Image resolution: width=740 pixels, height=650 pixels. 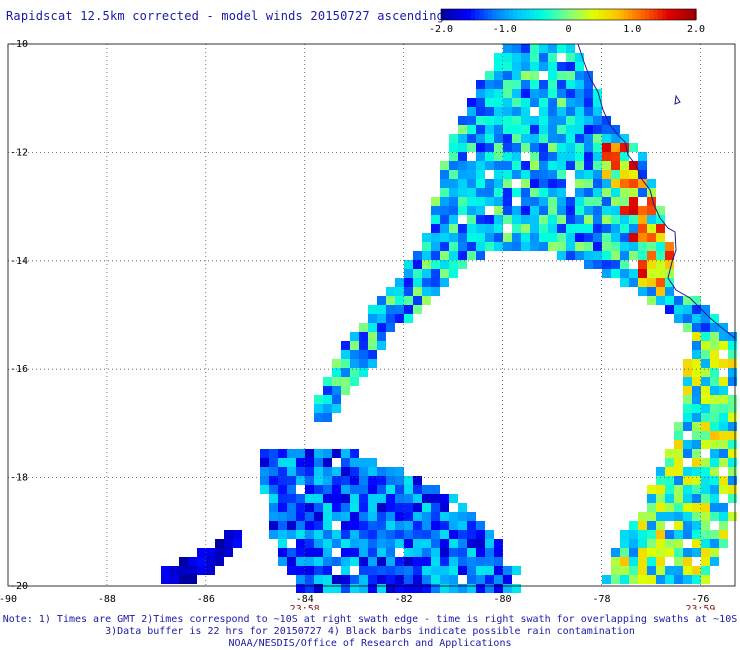 I want to click on colorbar-tick-label: -2.0, so click(x=441, y=29).